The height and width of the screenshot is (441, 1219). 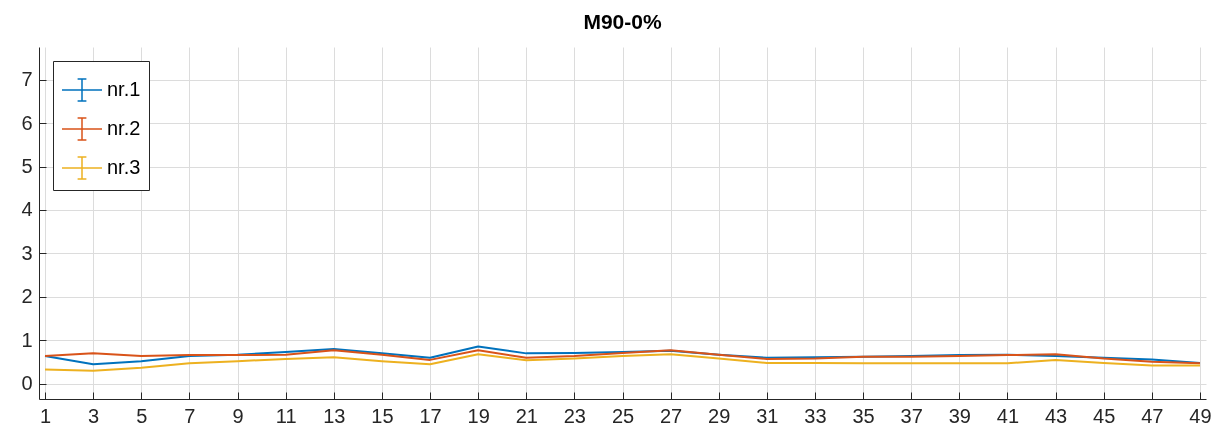 I want to click on x-tick-label: 29, so click(x=719, y=415).